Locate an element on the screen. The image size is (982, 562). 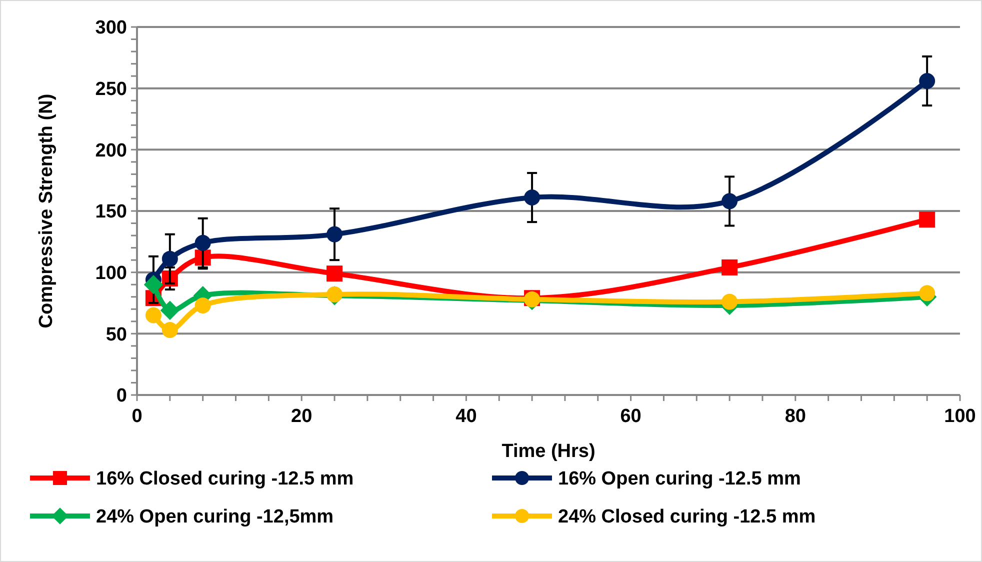
x-tick-label: 0 is located at coordinates (137, 416).